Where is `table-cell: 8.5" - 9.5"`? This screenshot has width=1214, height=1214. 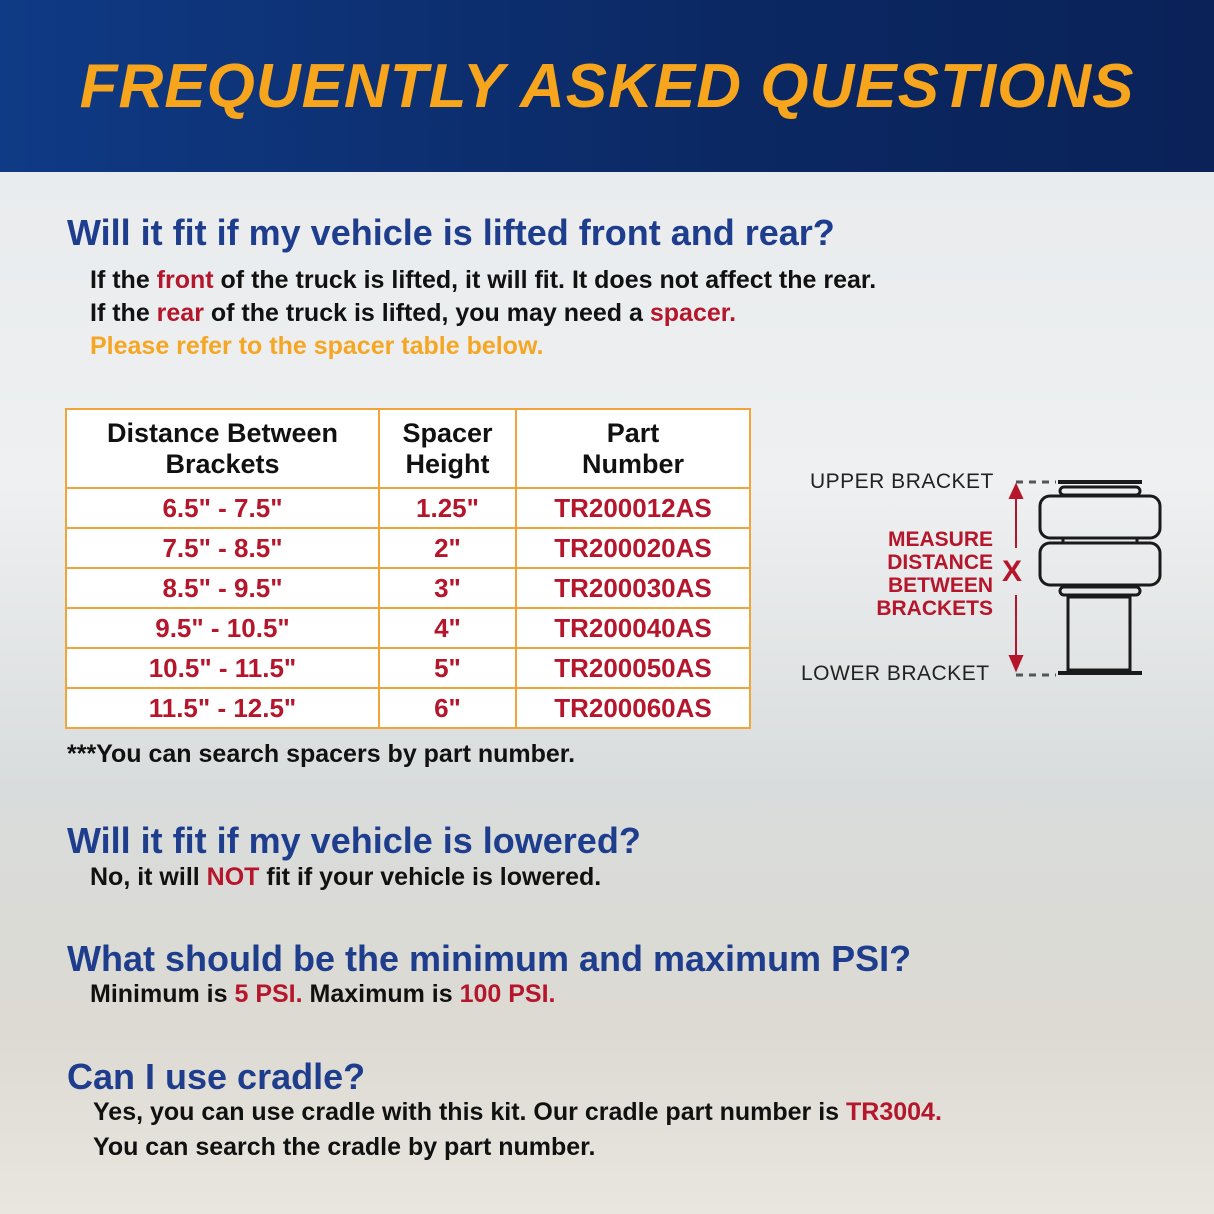 table-cell: 8.5" - 9.5" is located at coordinates (222, 588).